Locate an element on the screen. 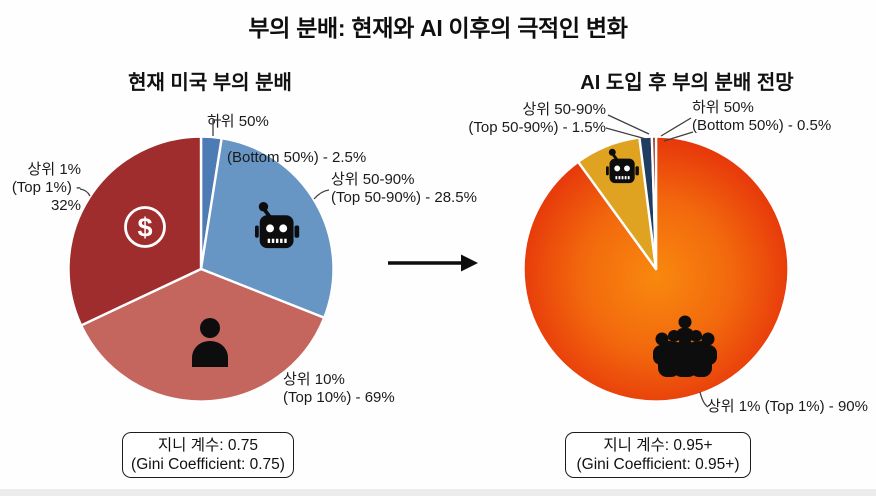  label-left-top10: 상위 10% (Top 10%) - 69% is located at coordinates (339, 388).